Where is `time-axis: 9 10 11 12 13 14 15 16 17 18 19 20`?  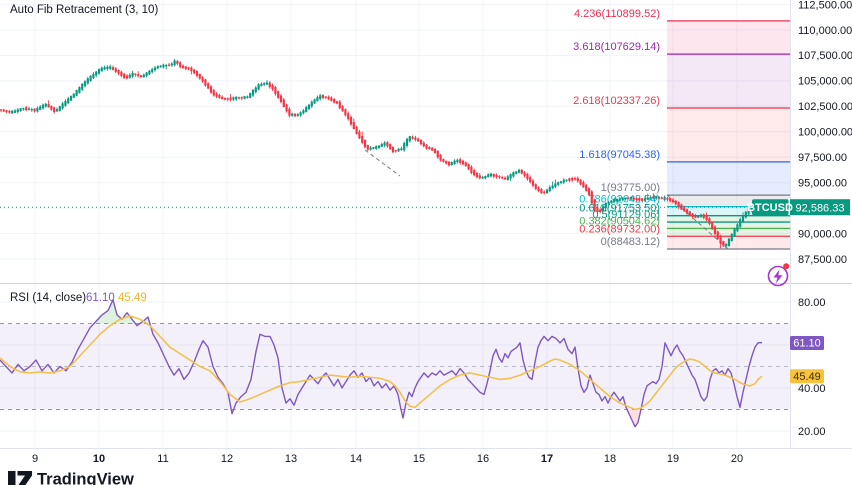
time-axis: 9 10 11 12 13 14 15 16 17 18 19 20 is located at coordinates (387, 459).